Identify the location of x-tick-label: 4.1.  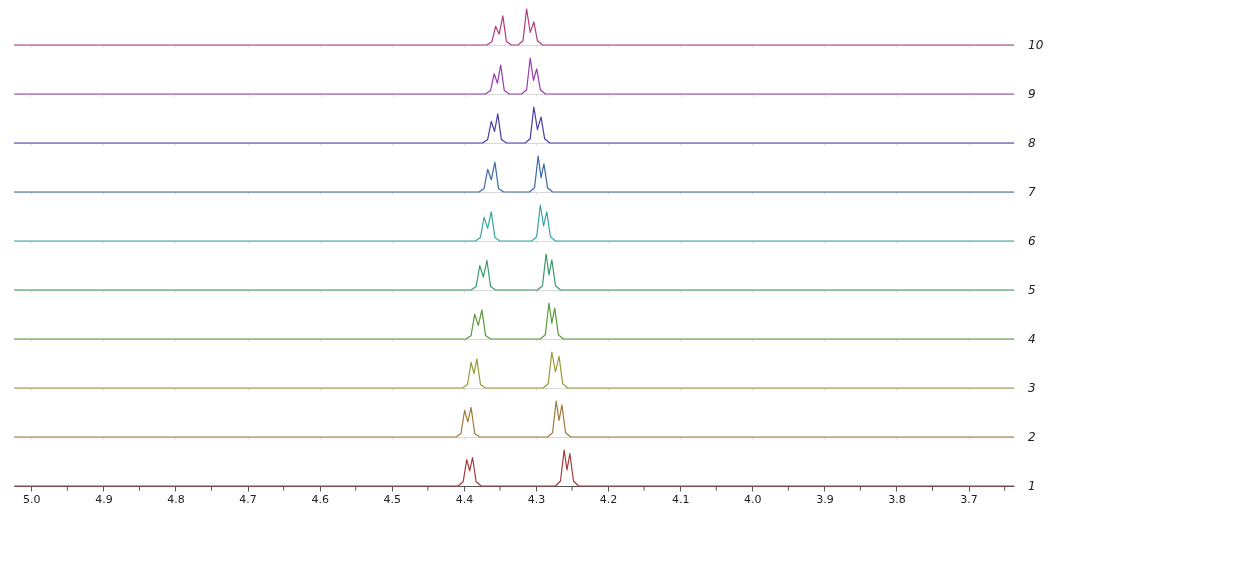
(680, 499).